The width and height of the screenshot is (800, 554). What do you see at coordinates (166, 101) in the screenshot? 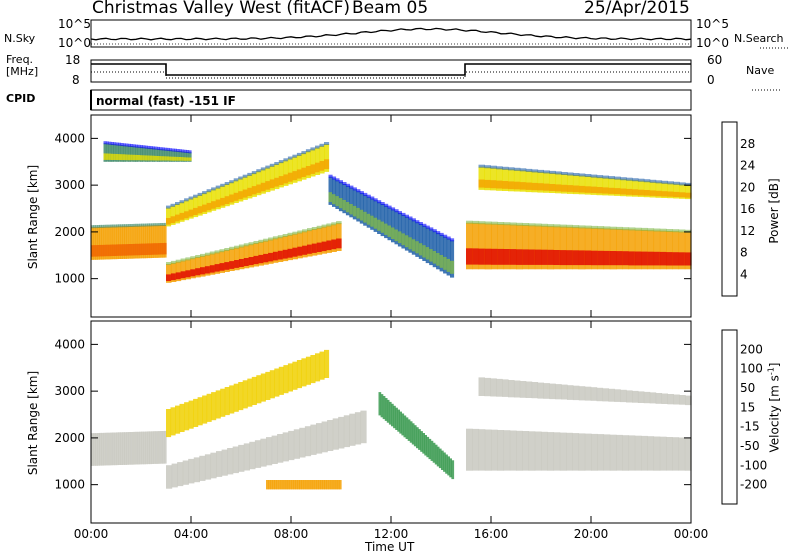
I see `cpid-text: normal (fast) -151 IF` at bounding box center [166, 101].